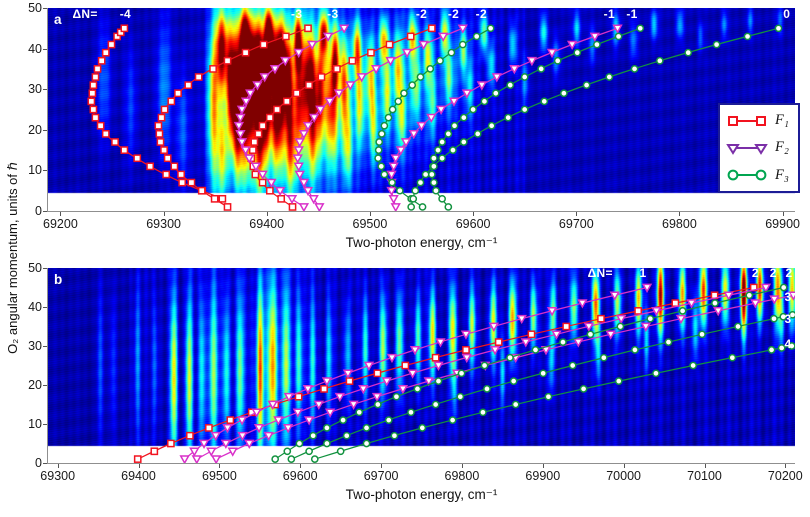 This screenshot has height=517, width=810. I want to click on legend-label-f3: F₃, so click(782, 174).